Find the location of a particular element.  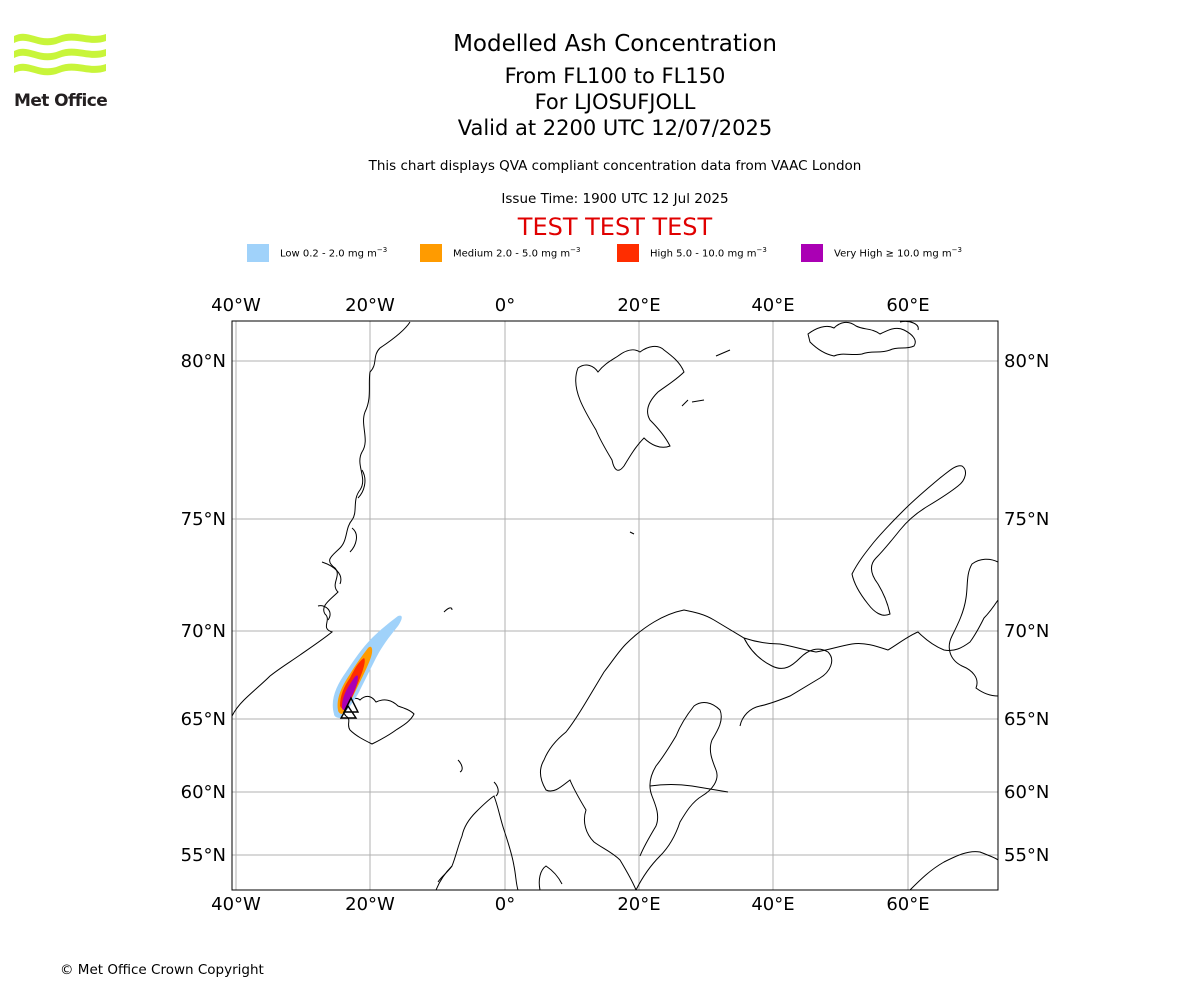

legend-swatch-medium is located at coordinates (431, 253).